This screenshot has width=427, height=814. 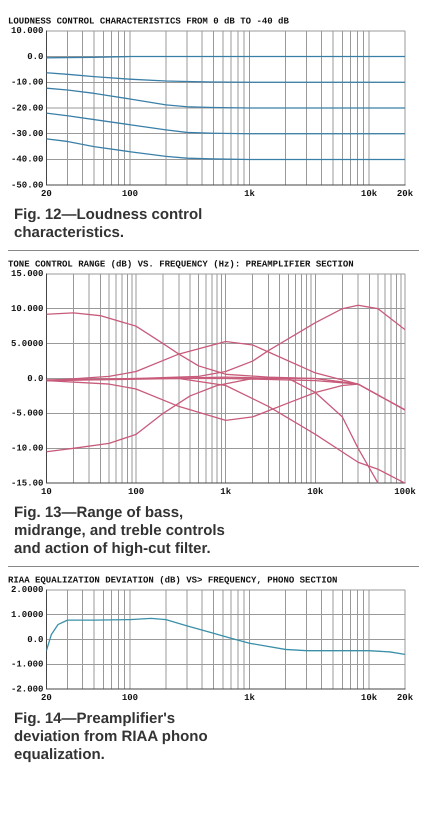 What do you see at coordinates (27, 185) in the screenshot?
I see `y-tick-label: -50.00` at bounding box center [27, 185].